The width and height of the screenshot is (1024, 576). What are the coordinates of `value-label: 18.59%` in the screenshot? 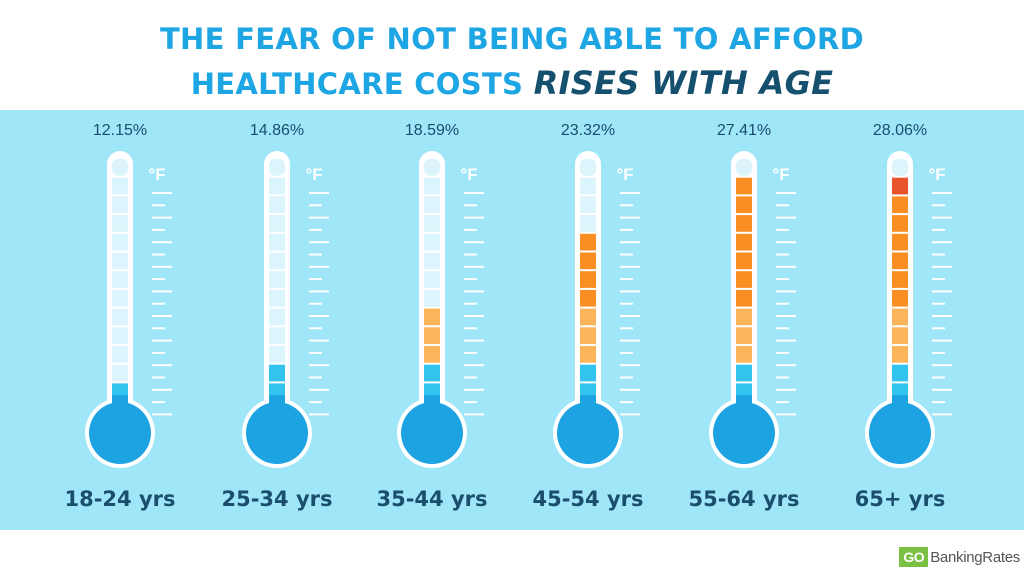 It's located at (432, 130).